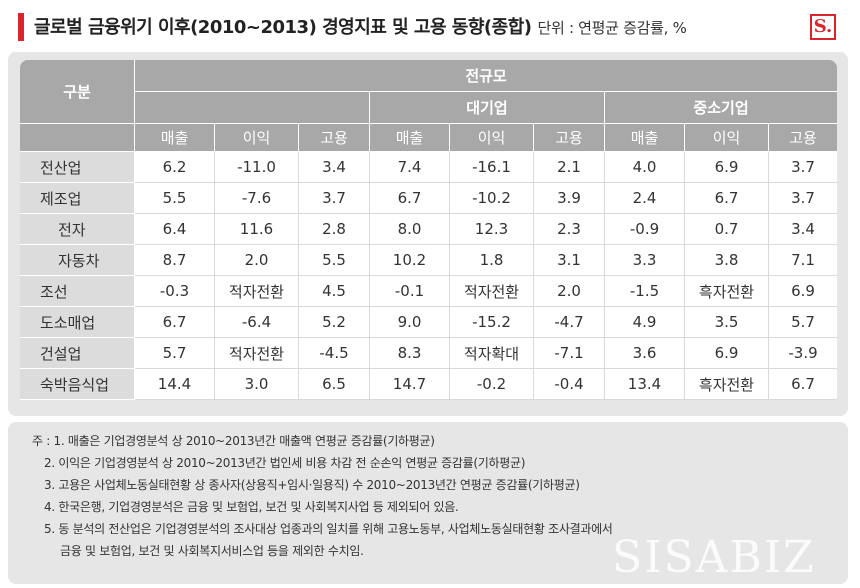 The height and width of the screenshot is (588, 860). I want to click on table-cell: 3.9, so click(569, 198).